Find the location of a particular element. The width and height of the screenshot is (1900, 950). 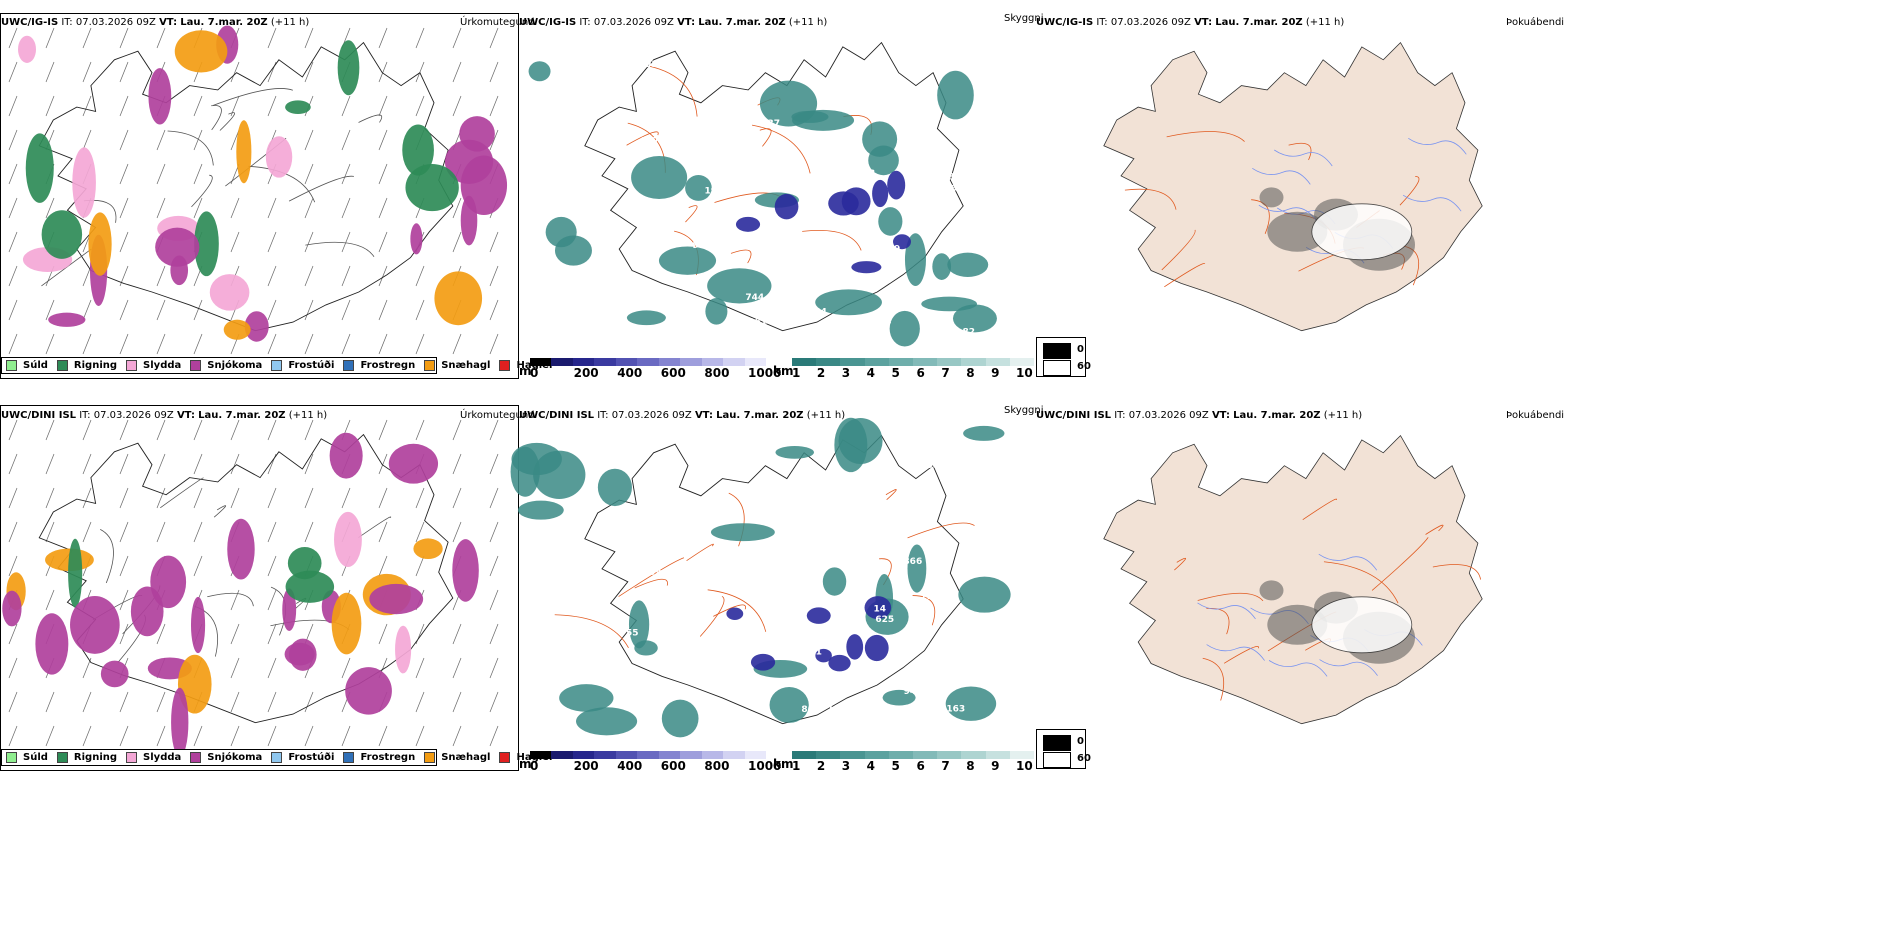

cloud-base-label: 132 is located at coordinates (603, 616).